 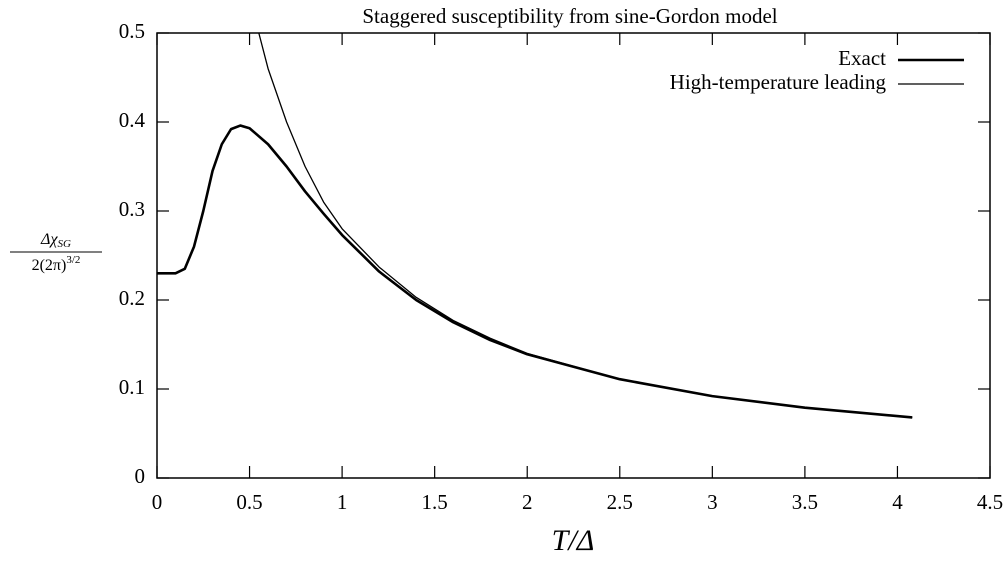 I want to click on y-label-den-sup: 3/2, so click(x=73, y=260).